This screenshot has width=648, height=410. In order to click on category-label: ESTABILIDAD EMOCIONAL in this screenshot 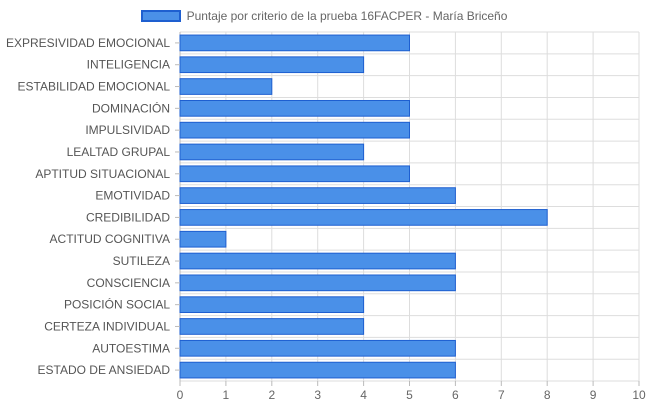, I will do `click(94, 87)`.